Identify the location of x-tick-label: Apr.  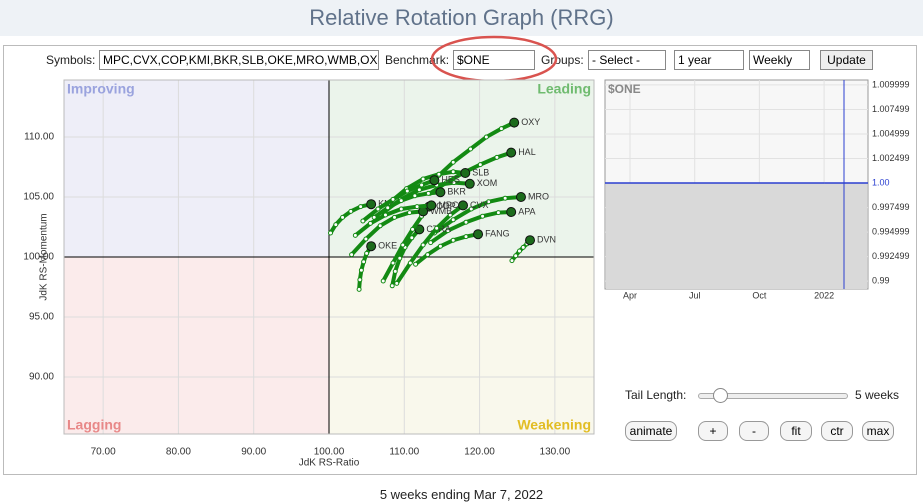
(630, 295).